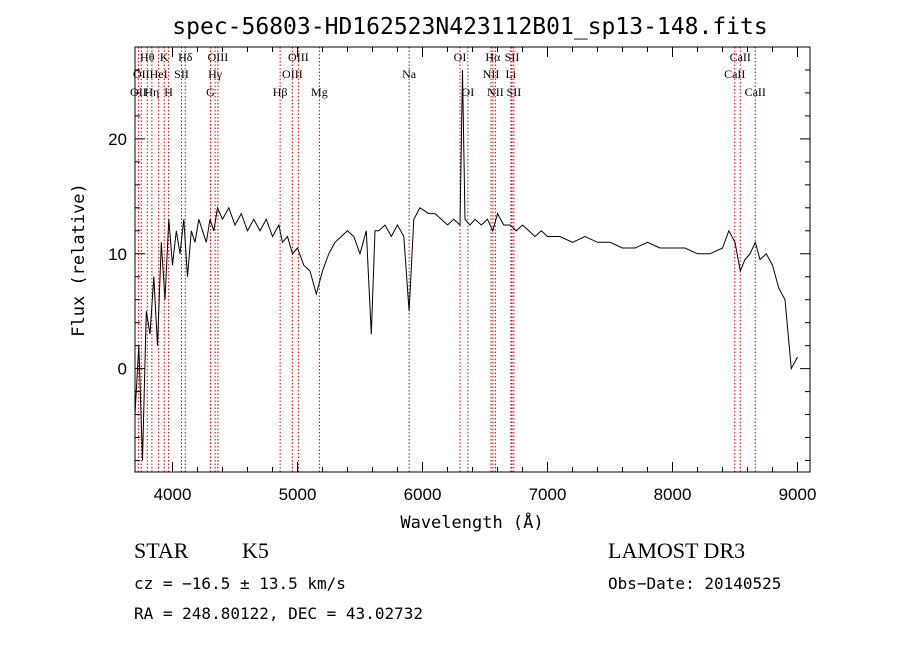 The image size is (900, 649). What do you see at coordinates (673, 494) in the screenshot?
I see `x-tick-label: 8000` at bounding box center [673, 494].